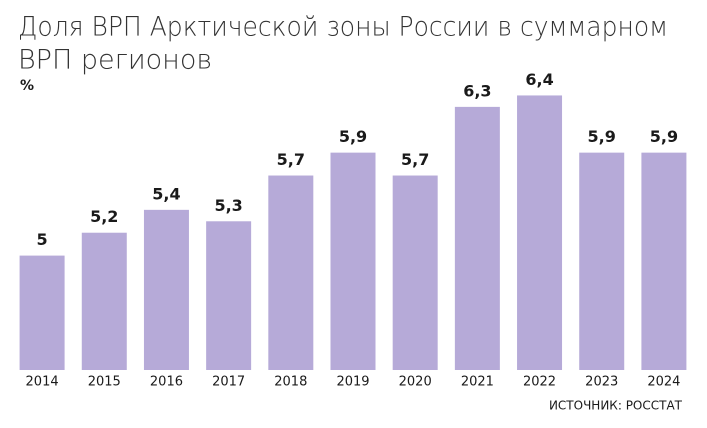 Image resolution: width=707 pixels, height=428 pixels. I want to click on x-tick-label: 2014, so click(42, 382).